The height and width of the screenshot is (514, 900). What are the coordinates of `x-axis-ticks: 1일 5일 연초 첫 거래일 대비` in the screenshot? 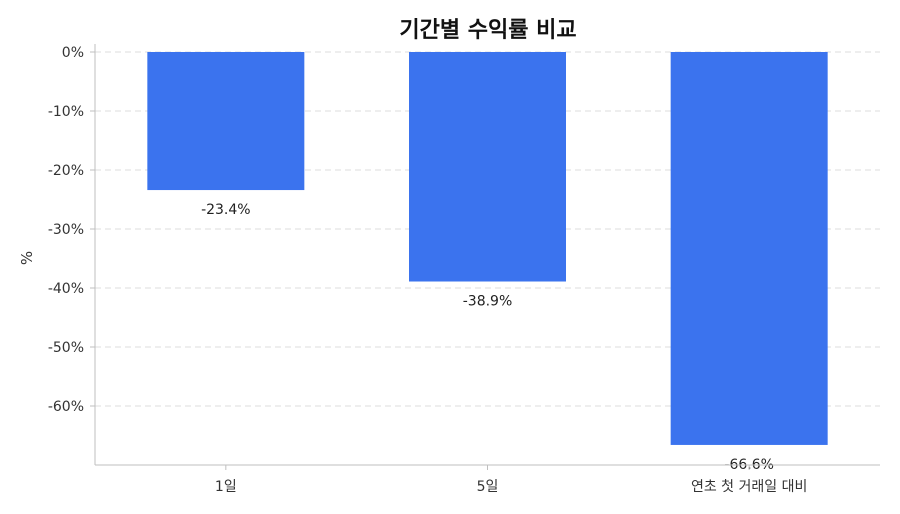 It's located at (511, 480).